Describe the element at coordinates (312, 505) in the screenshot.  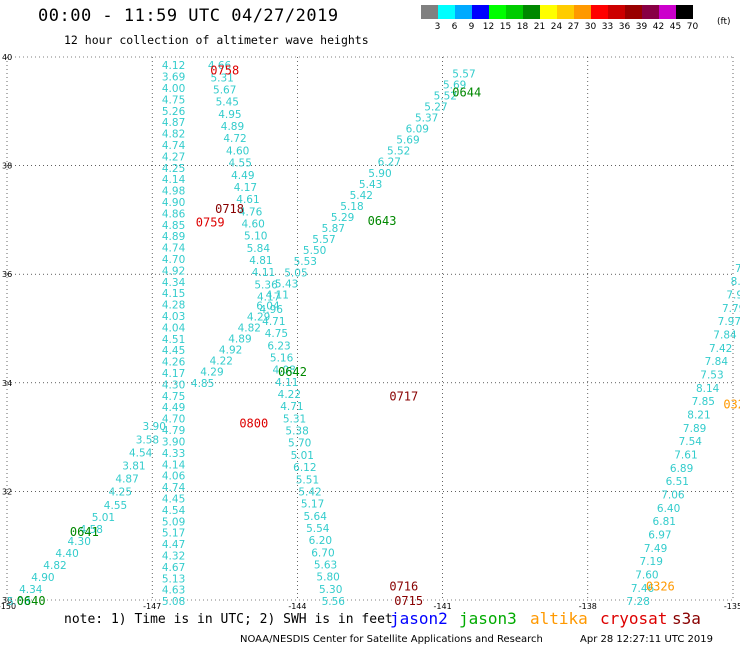
I see `wave-height-value: 5.17` at that location.